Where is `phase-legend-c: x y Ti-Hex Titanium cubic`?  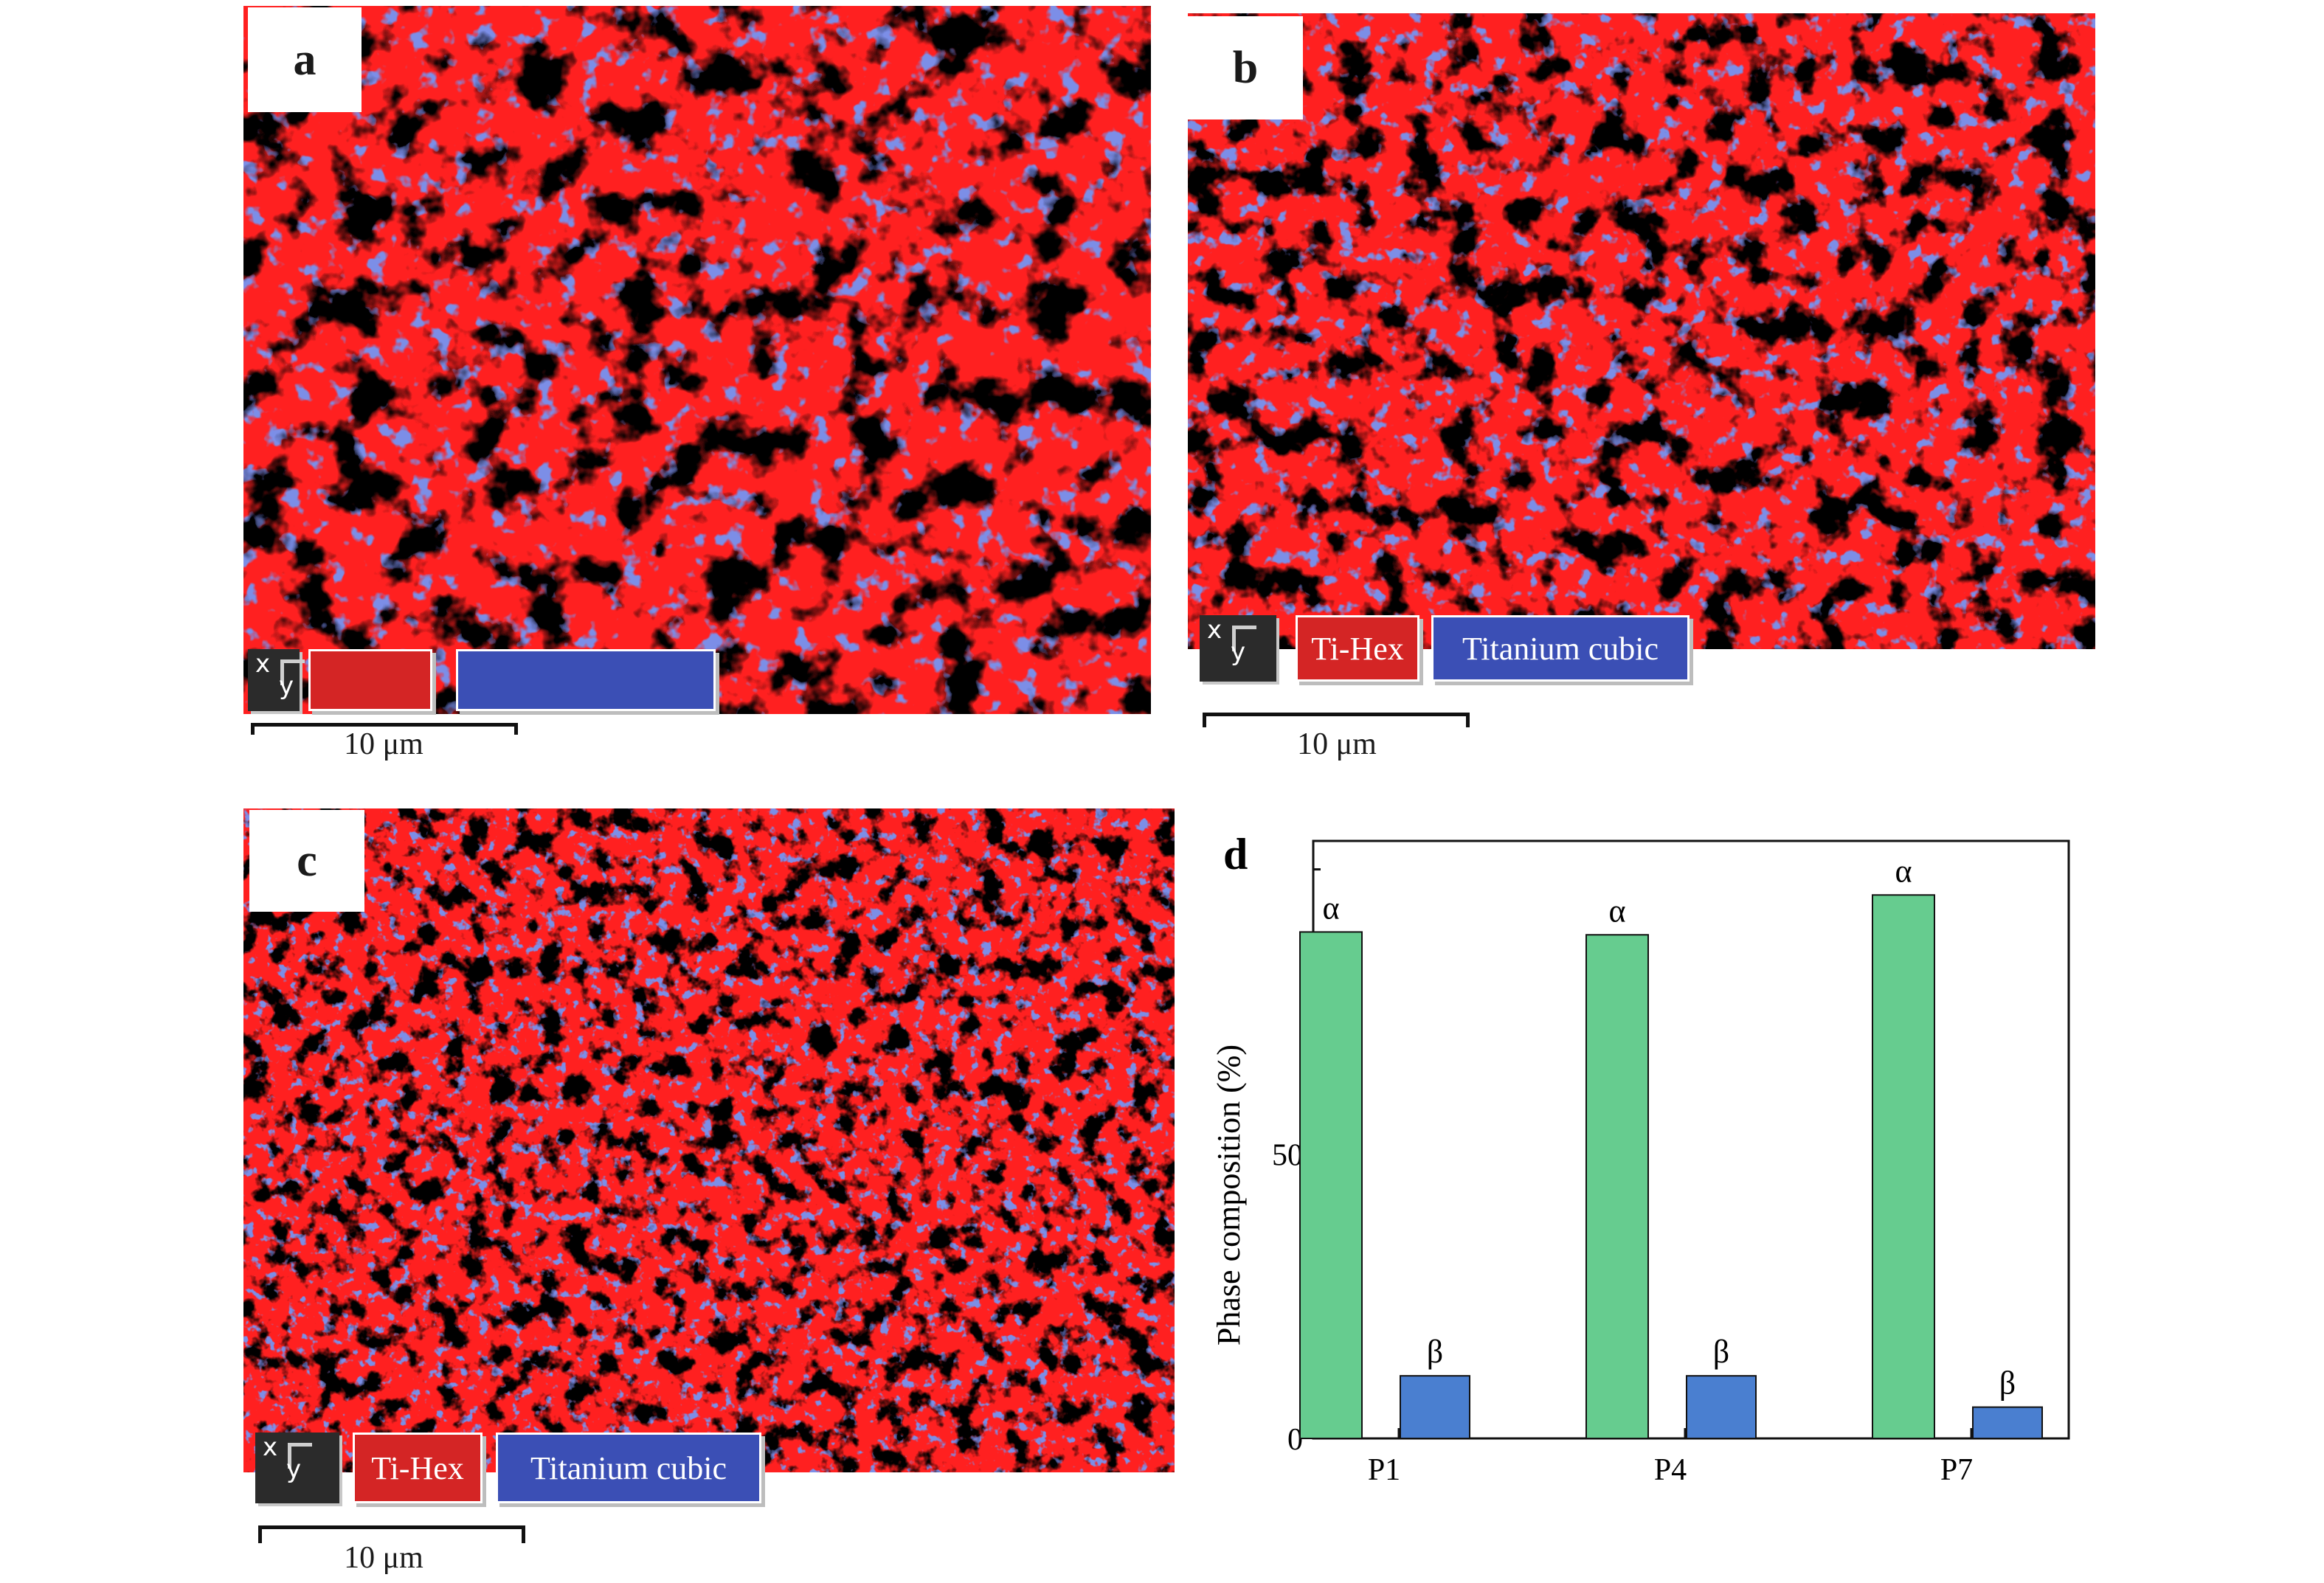 phase-legend-c: x y Ti-Hex Titanium cubic is located at coordinates (508, 1468).